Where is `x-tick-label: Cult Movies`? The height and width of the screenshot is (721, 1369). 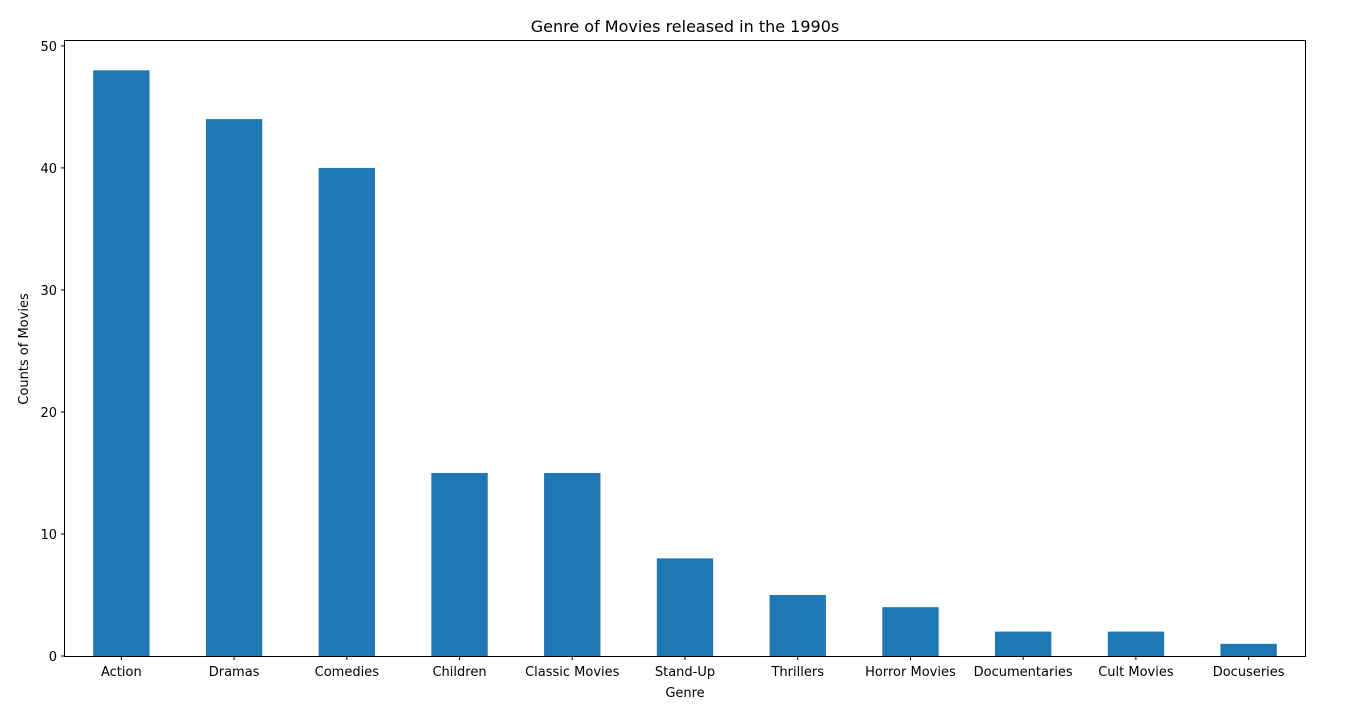 x-tick-label: Cult Movies is located at coordinates (1136, 672).